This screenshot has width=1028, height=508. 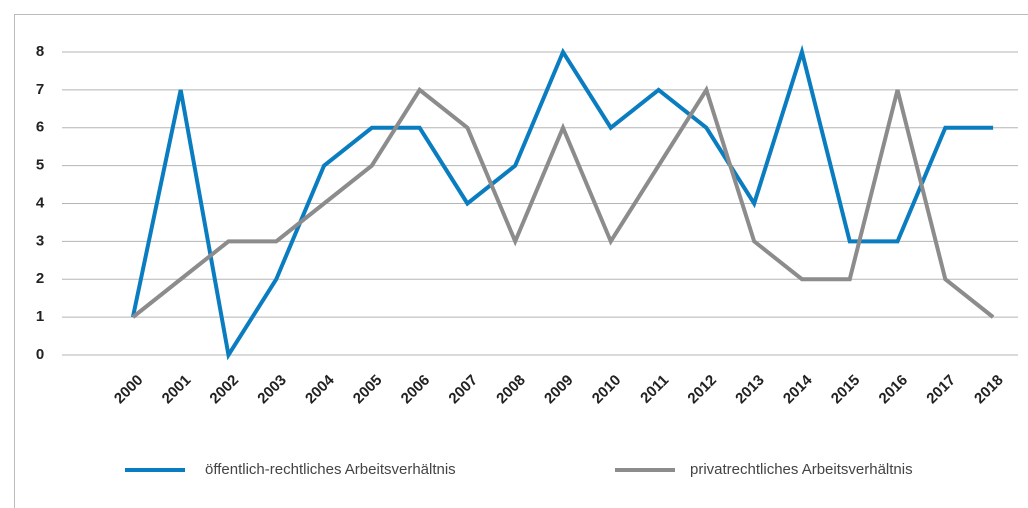 I want to click on x-tick-label: 2017, so click(x=941, y=390).